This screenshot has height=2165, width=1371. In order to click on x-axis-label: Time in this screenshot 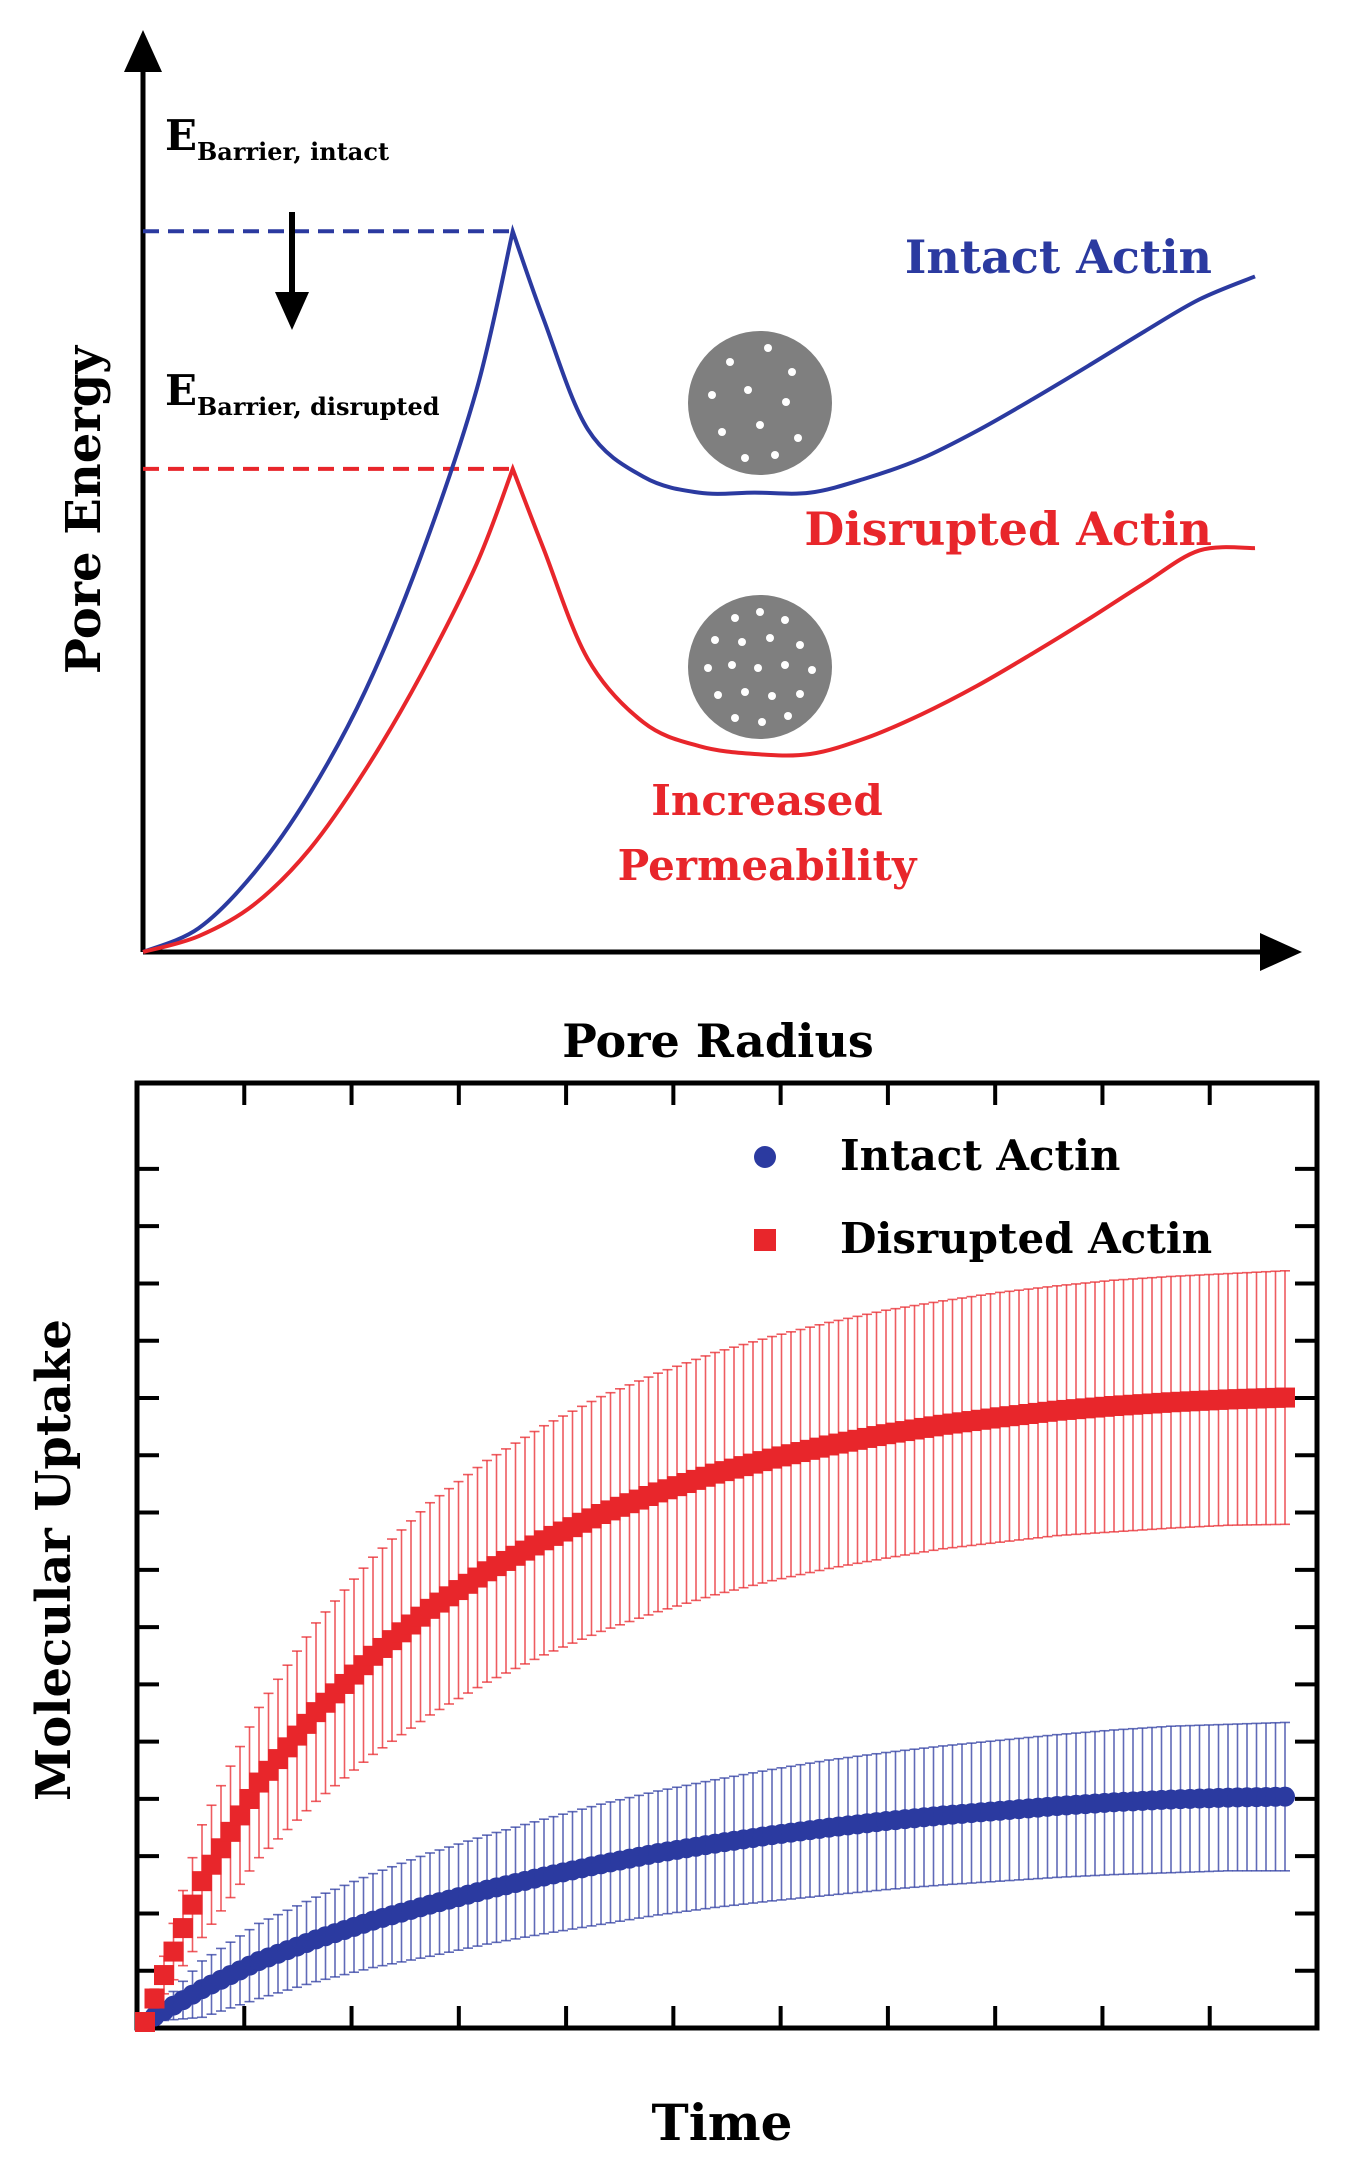, I will do `click(722, 2122)`.